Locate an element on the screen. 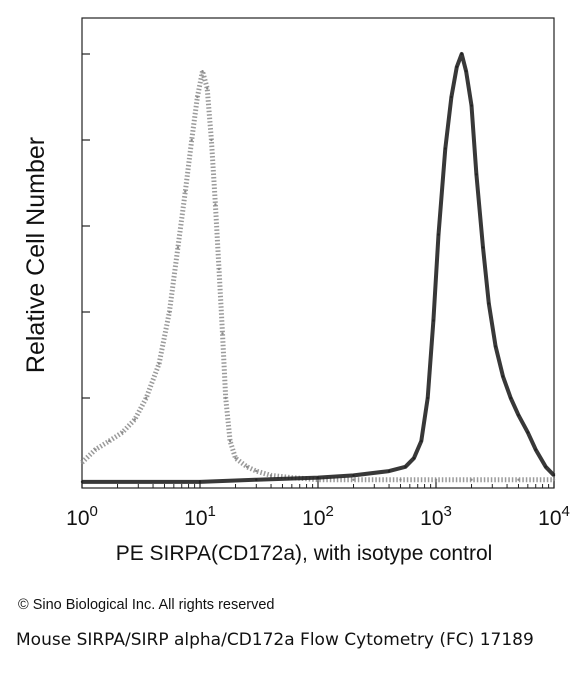 The width and height of the screenshot is (574, 690). y-axis-label: Relative Cell Number is located at coordinates (36, 255).